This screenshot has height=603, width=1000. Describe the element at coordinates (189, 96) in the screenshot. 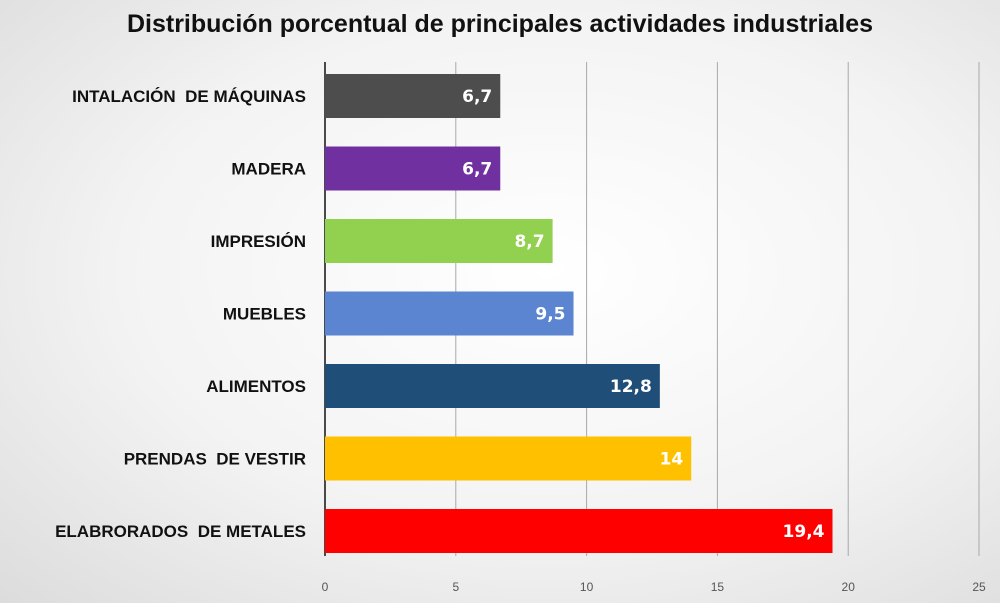

I see `category-label-0: INTALACIÓN DE MÁQUINAS` at that location.